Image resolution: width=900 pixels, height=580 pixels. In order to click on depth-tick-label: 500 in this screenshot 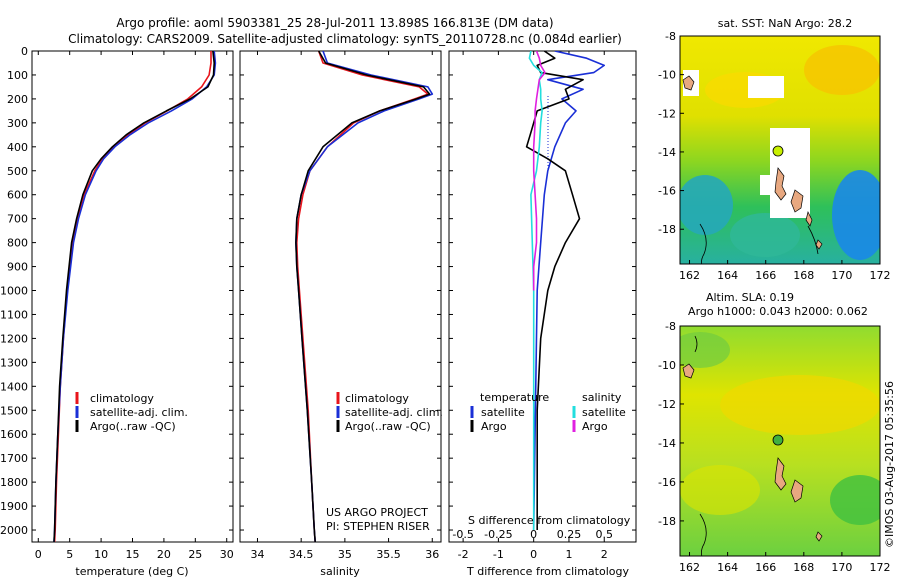, I will do `click(17, 171)`.